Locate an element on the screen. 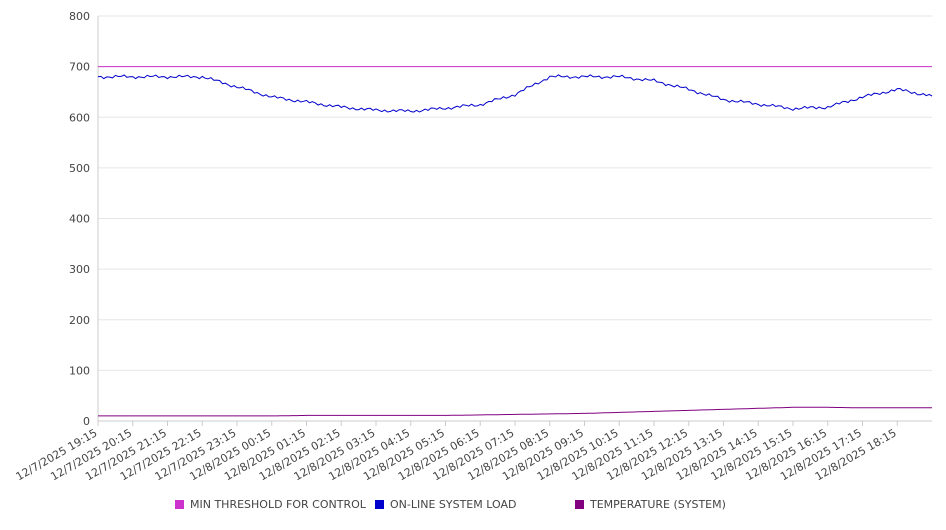 The image size is (946, 530). legend-label: TEMPERATURE (SYSTEM) is located at coordinates (658, 504).